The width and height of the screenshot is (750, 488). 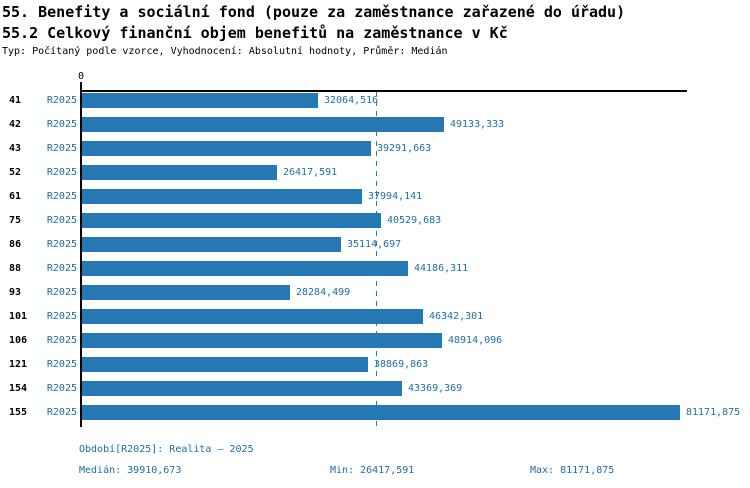 What do you see at coordinates (18, 412) in the screenshot?
I see `row-category-label: 155` at bounding box center [18, 412].